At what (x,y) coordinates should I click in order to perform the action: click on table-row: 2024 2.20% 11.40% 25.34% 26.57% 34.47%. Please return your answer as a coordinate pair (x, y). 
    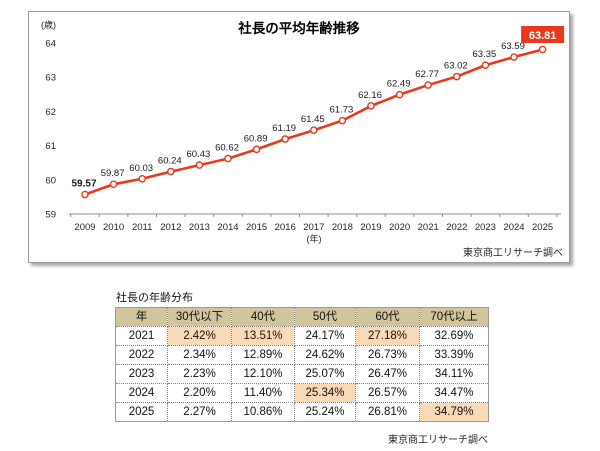
    Looking at the image, I should click on (302, 393).